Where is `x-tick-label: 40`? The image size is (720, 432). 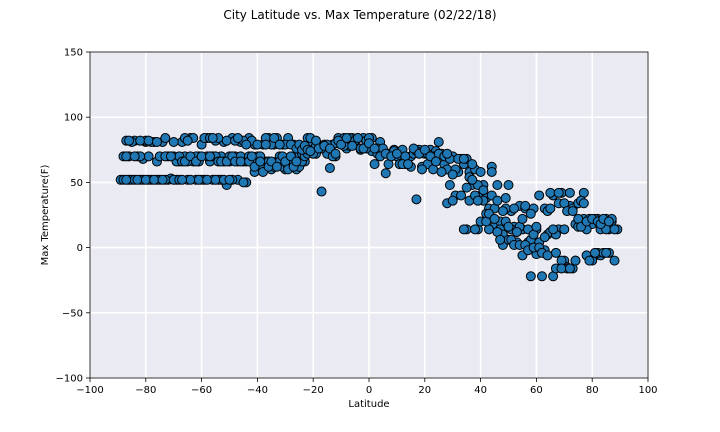
x-tick-label: 40 is located at coordinates (480, 390).